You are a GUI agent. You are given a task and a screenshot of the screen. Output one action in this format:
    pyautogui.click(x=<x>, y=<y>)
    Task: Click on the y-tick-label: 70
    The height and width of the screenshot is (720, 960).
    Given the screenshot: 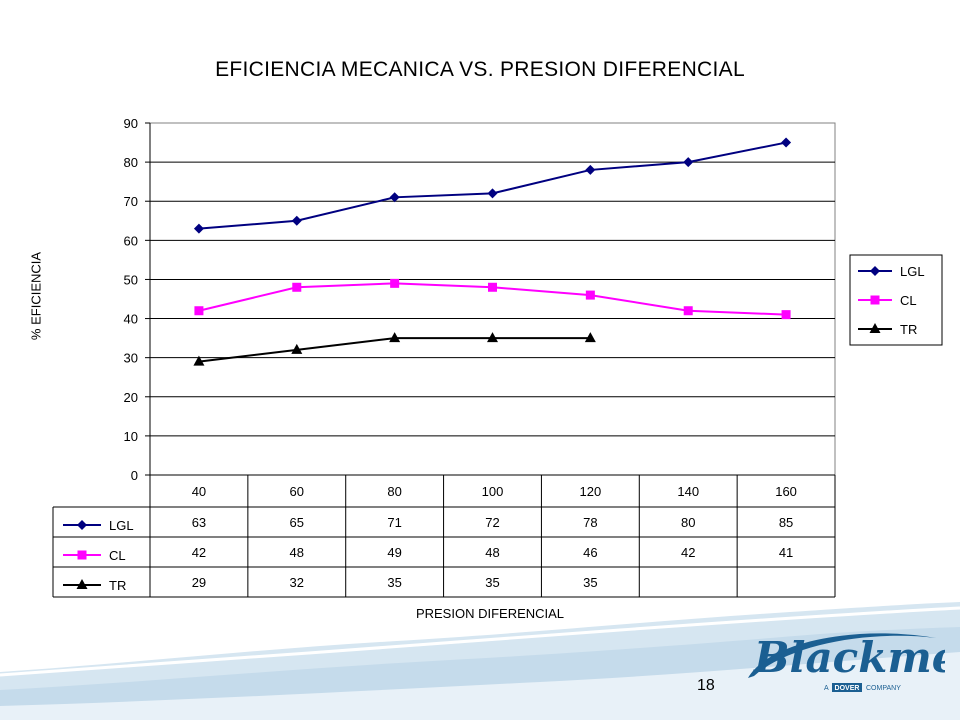 What is the action you would take?
    pyautogui.click(x=131, y=201)
    